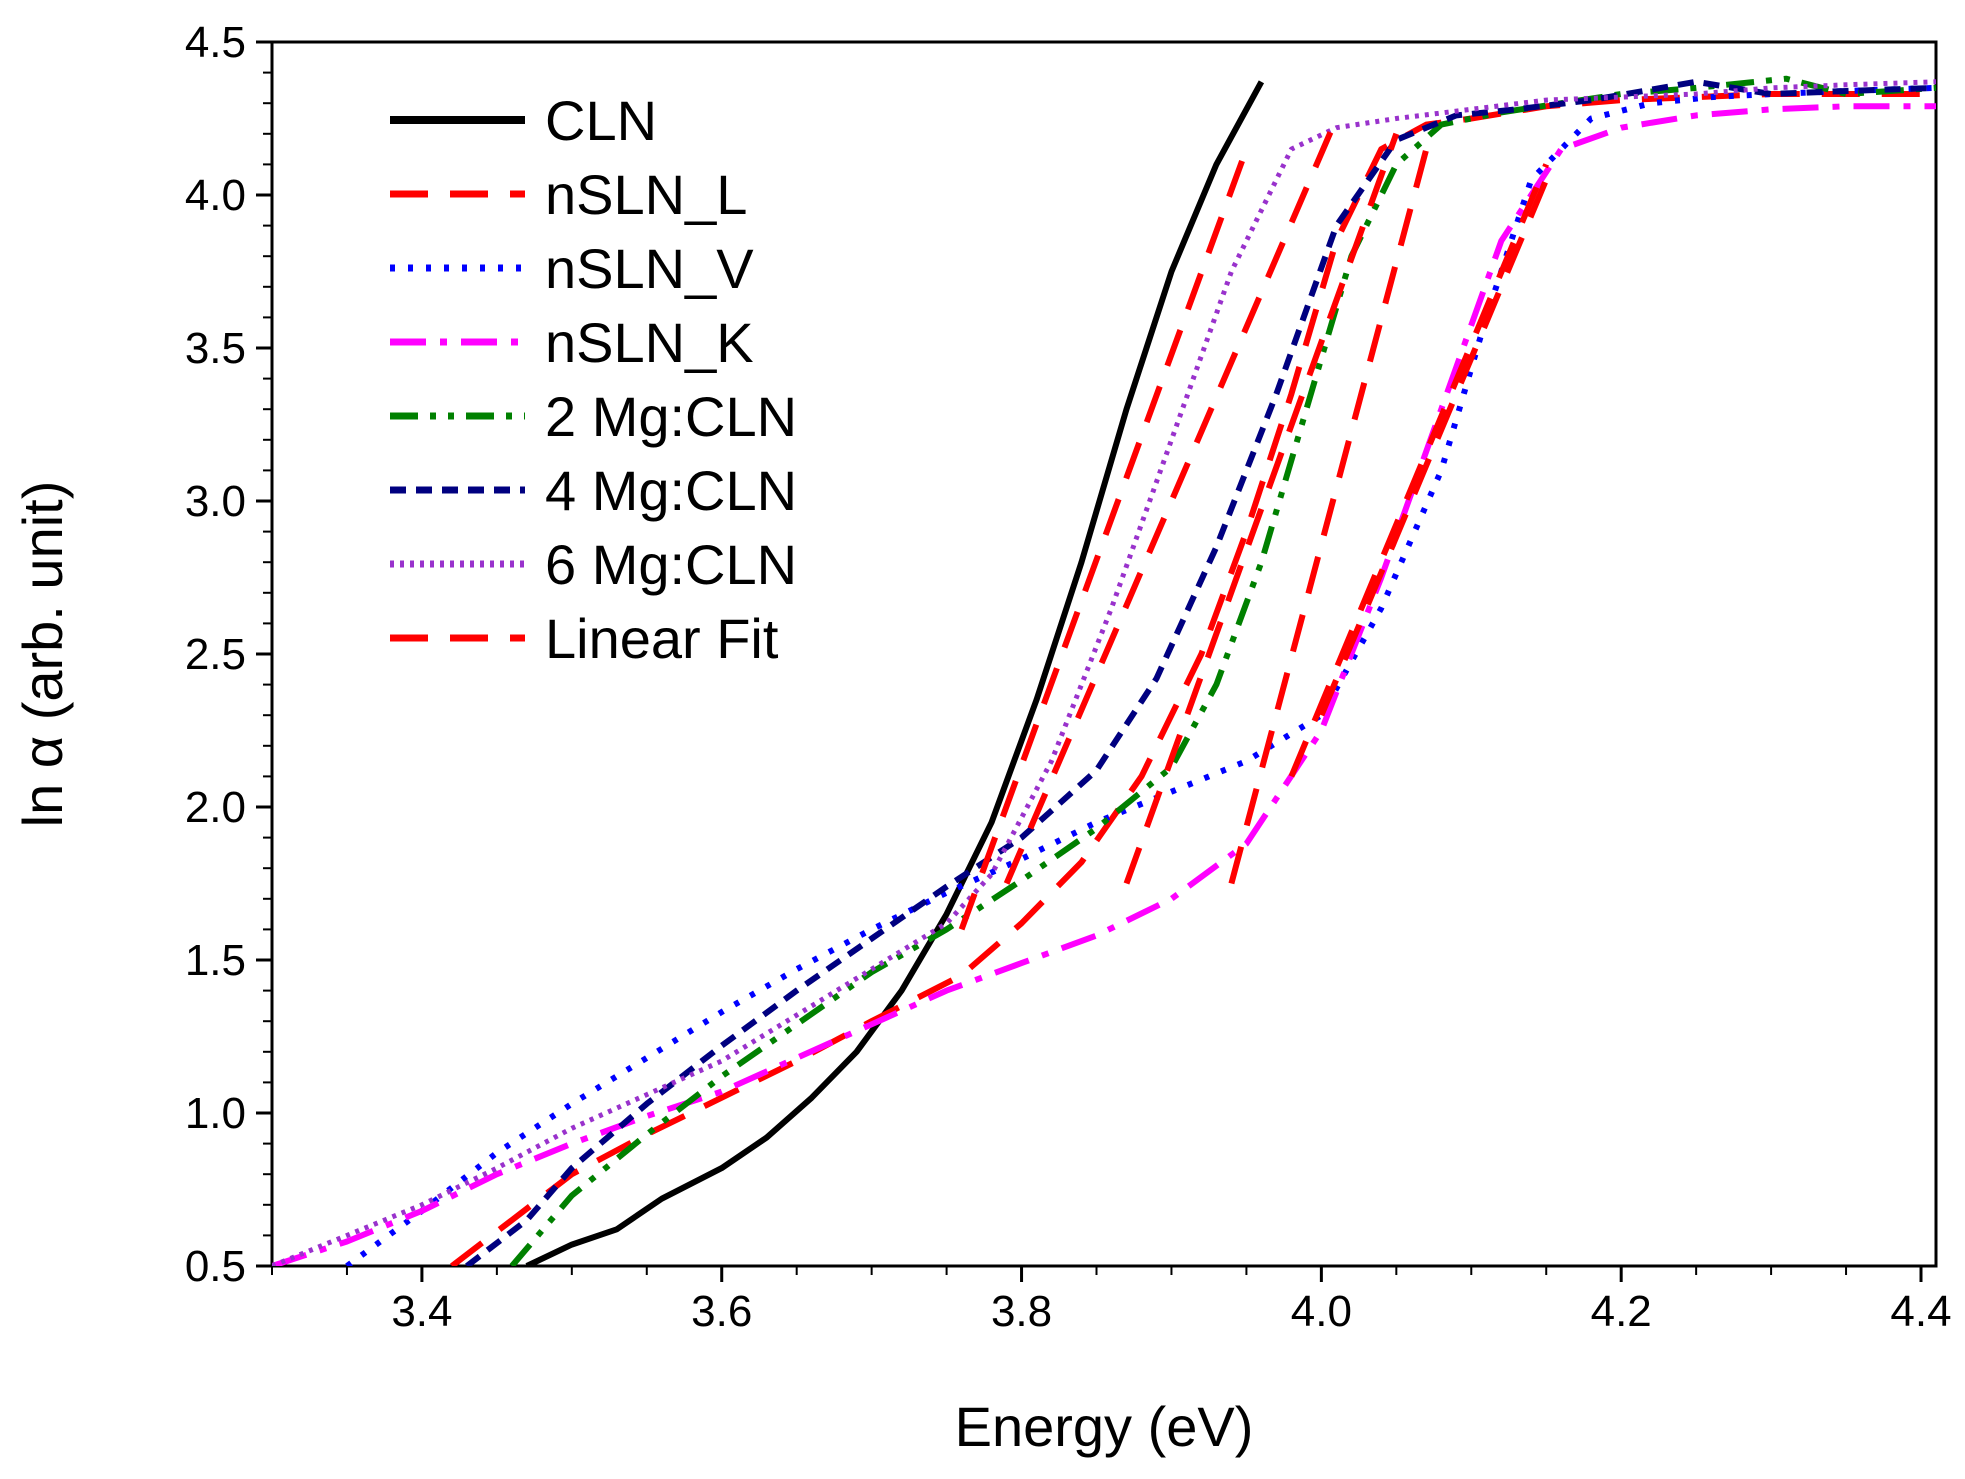 The height and width of the screenshot is (1479, 1965). I want to click on y-tick-label: 2.0, so click(215, 807).